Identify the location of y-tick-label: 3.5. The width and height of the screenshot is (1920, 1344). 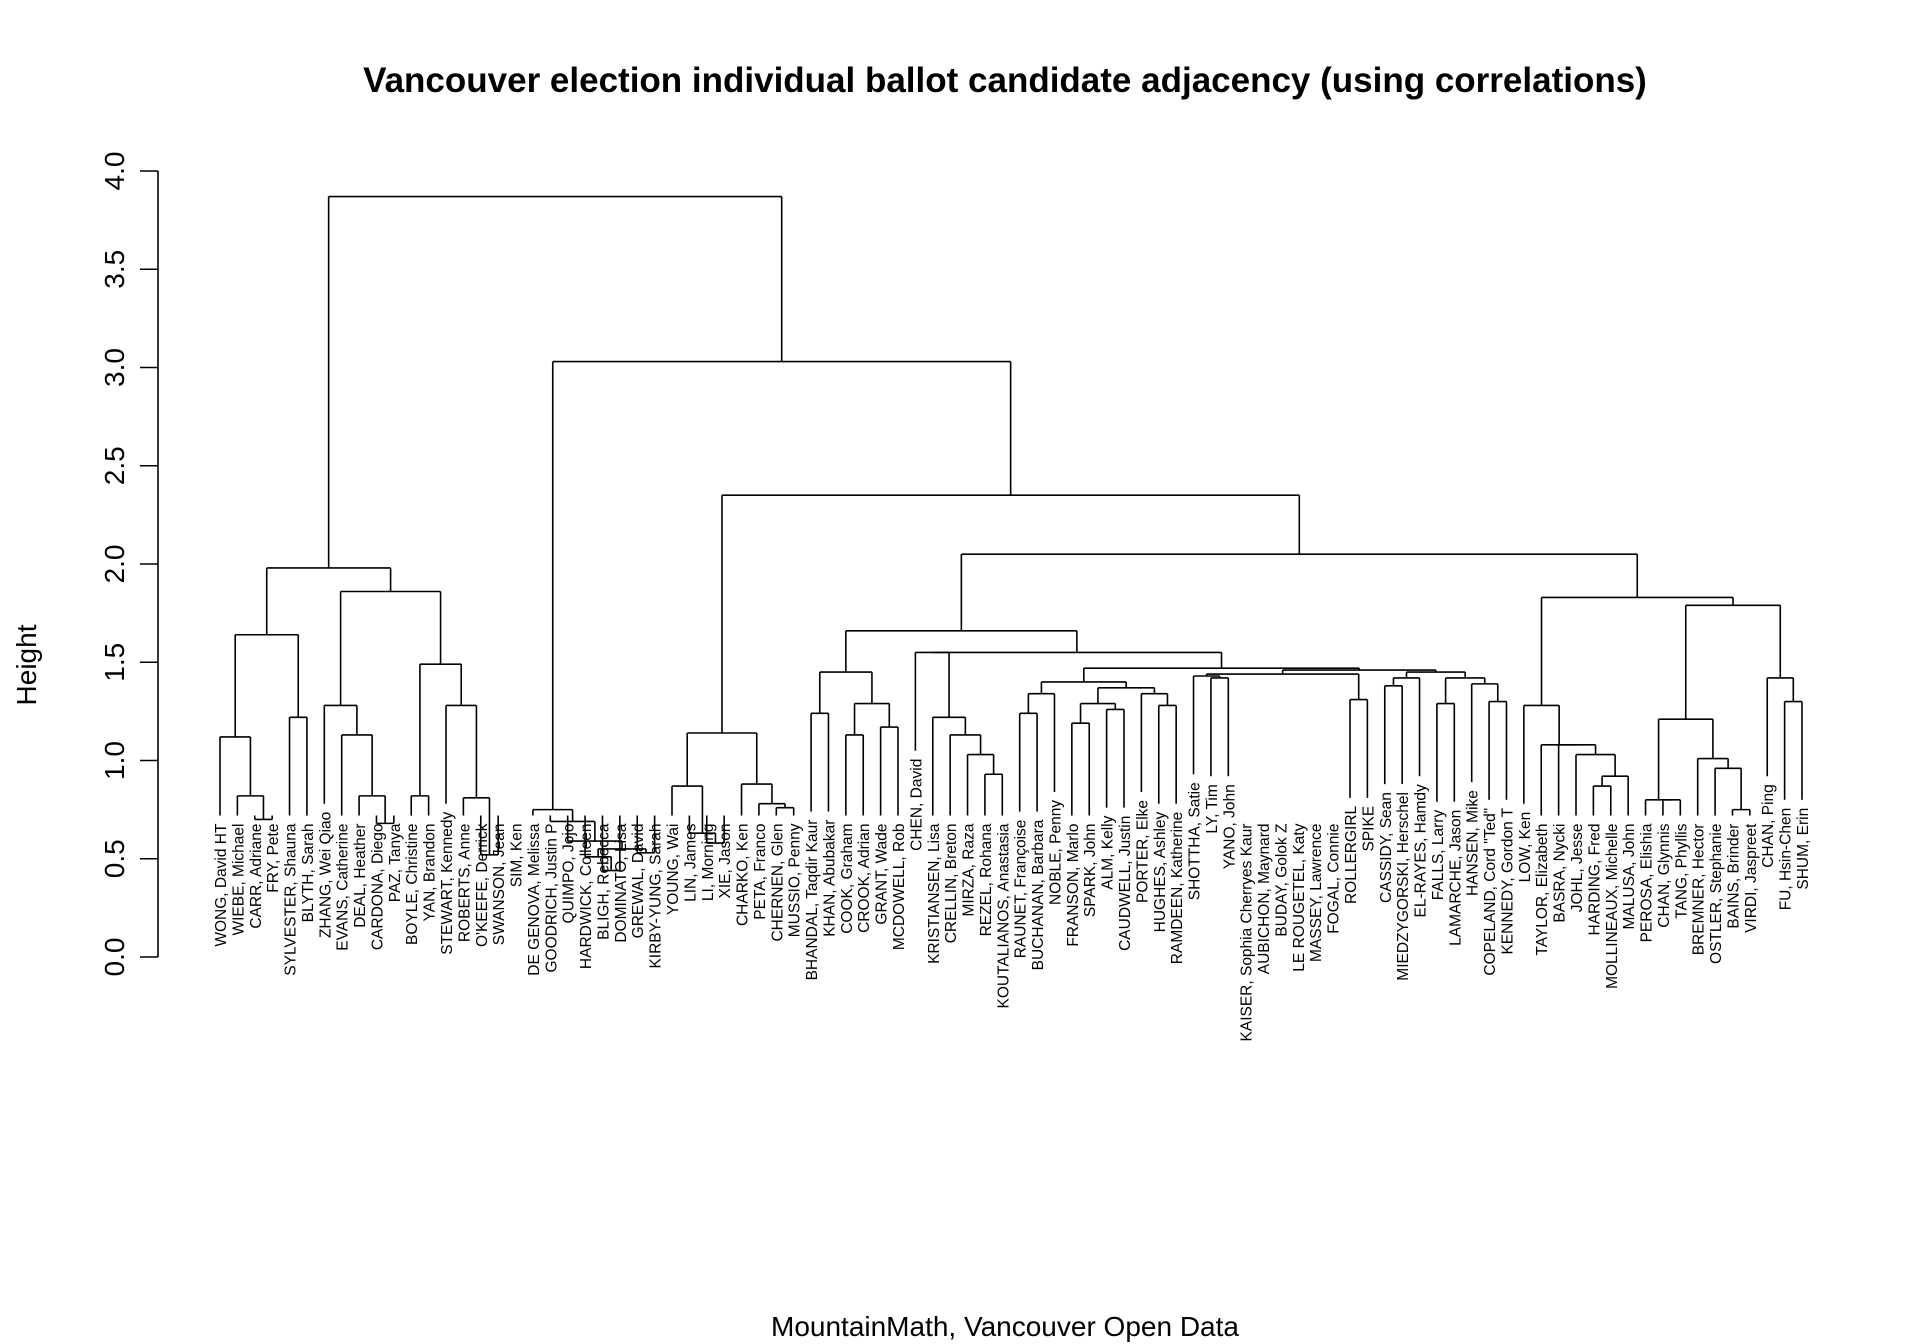
(114, 269).